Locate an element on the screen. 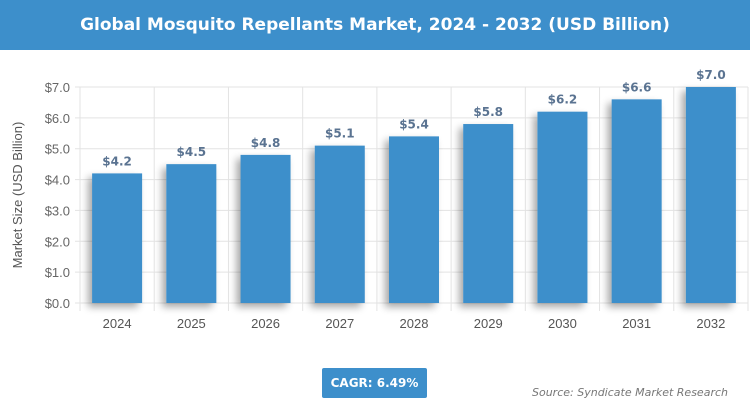 The image size is (750, 417). bar-2025 is located at coordinates (191, 233).